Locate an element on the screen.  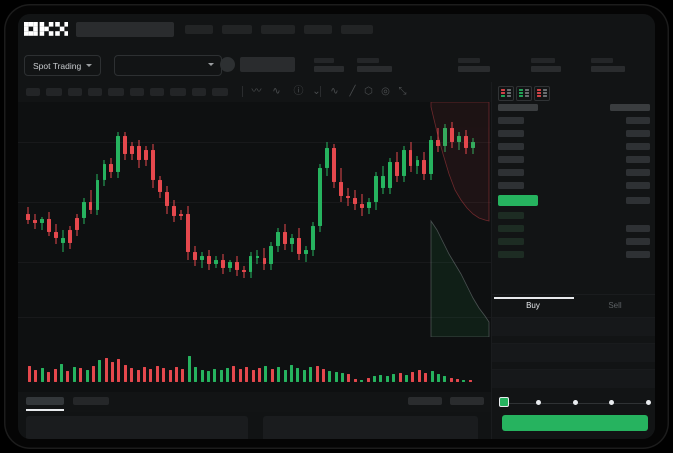
order-price-field is located at coordinates (573, 326).